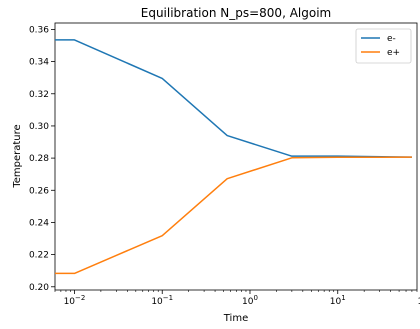 The width and height of the screenshot is (420, 329). Describe the element at coordinates (39, 30) in the screenshot. I see `y-tick-label: 0.36` at that location.